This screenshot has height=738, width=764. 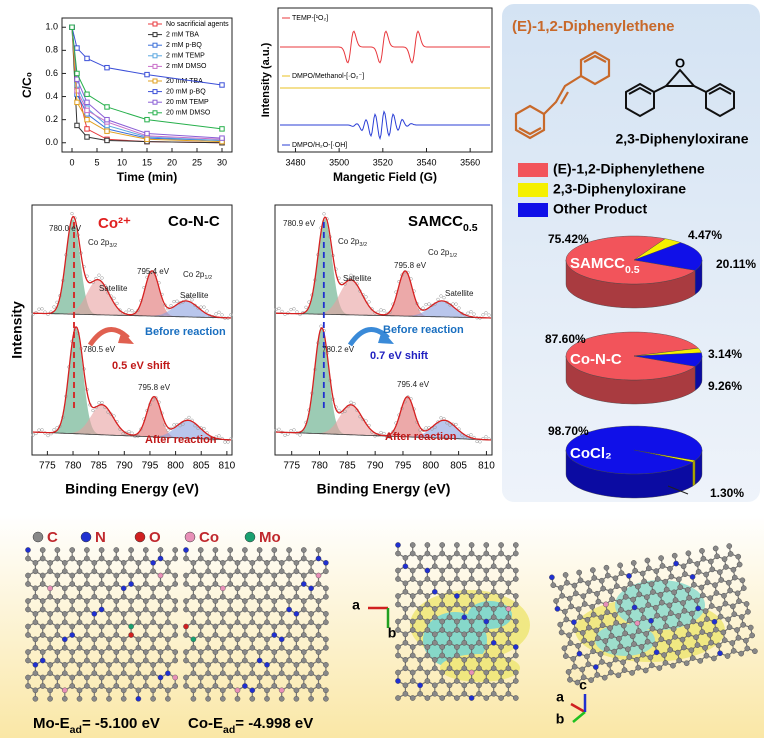 I want to click on annotation: 795.8 eV, so click(x=410, y=265).